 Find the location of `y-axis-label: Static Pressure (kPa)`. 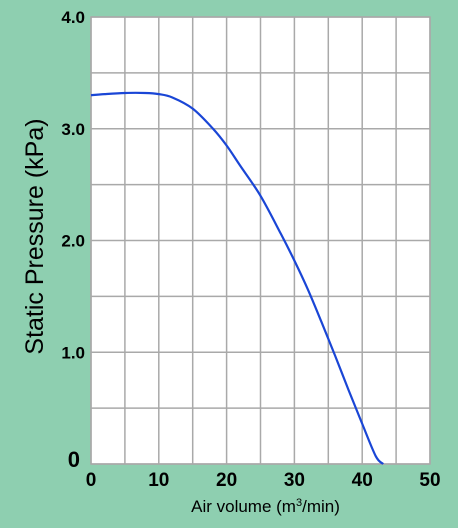

y-axis-label: Static Pressure (kPa) is located at coordinates (35, 236).